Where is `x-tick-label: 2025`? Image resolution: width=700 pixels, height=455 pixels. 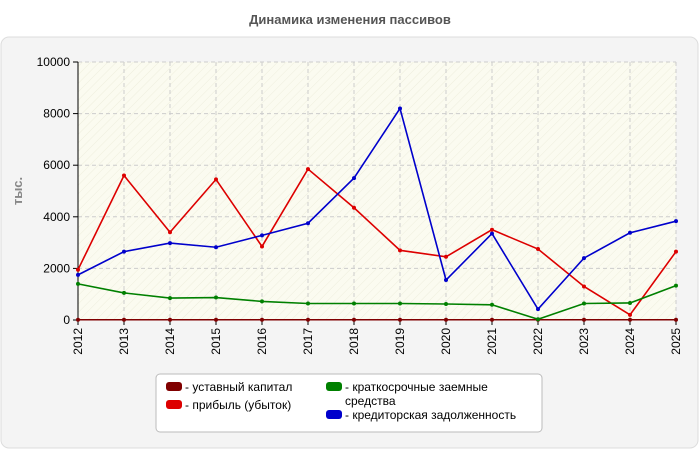
x-tick-label: 2025 is located at coordinates (676, 341).